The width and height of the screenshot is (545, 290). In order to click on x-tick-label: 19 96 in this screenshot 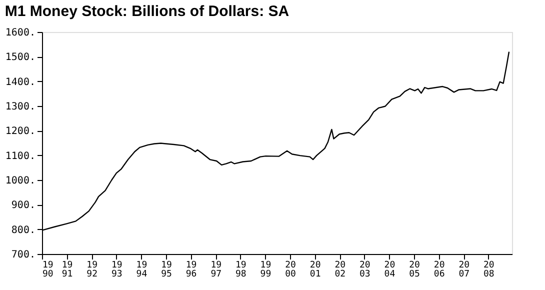, I will do `click(191, 270)`.